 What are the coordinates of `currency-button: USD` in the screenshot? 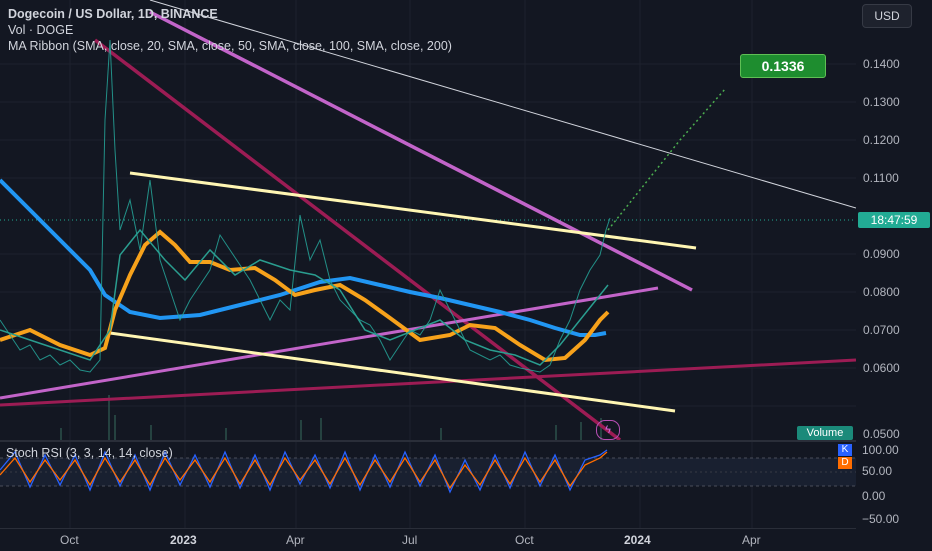 It's located at (887, 16).